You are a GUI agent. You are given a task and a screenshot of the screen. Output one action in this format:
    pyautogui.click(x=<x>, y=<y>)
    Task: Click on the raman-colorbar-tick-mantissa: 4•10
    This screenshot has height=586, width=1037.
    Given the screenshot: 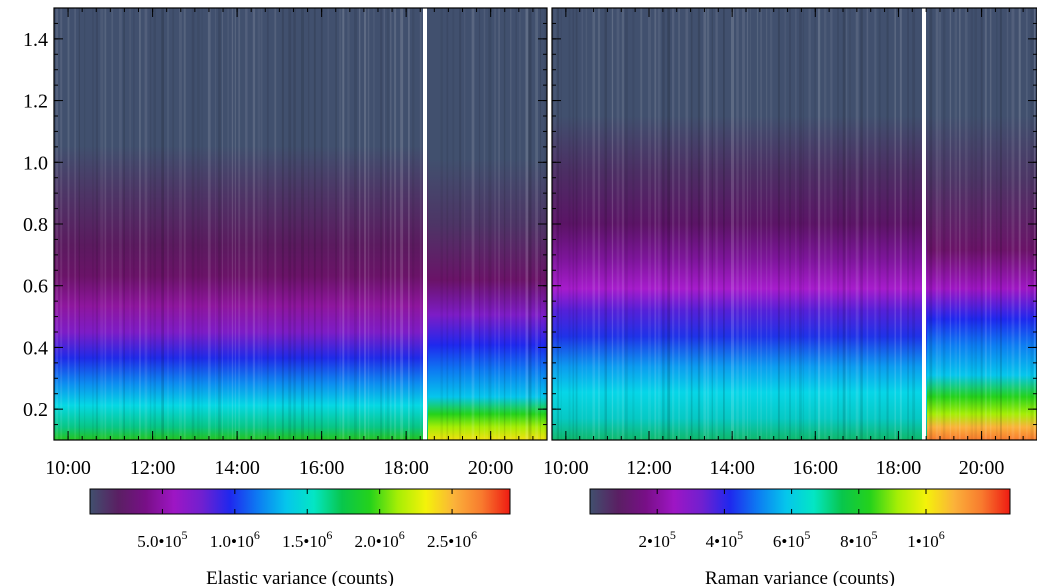 What is the action you would take?
    pyautogui.click(x=721, y=541)
    